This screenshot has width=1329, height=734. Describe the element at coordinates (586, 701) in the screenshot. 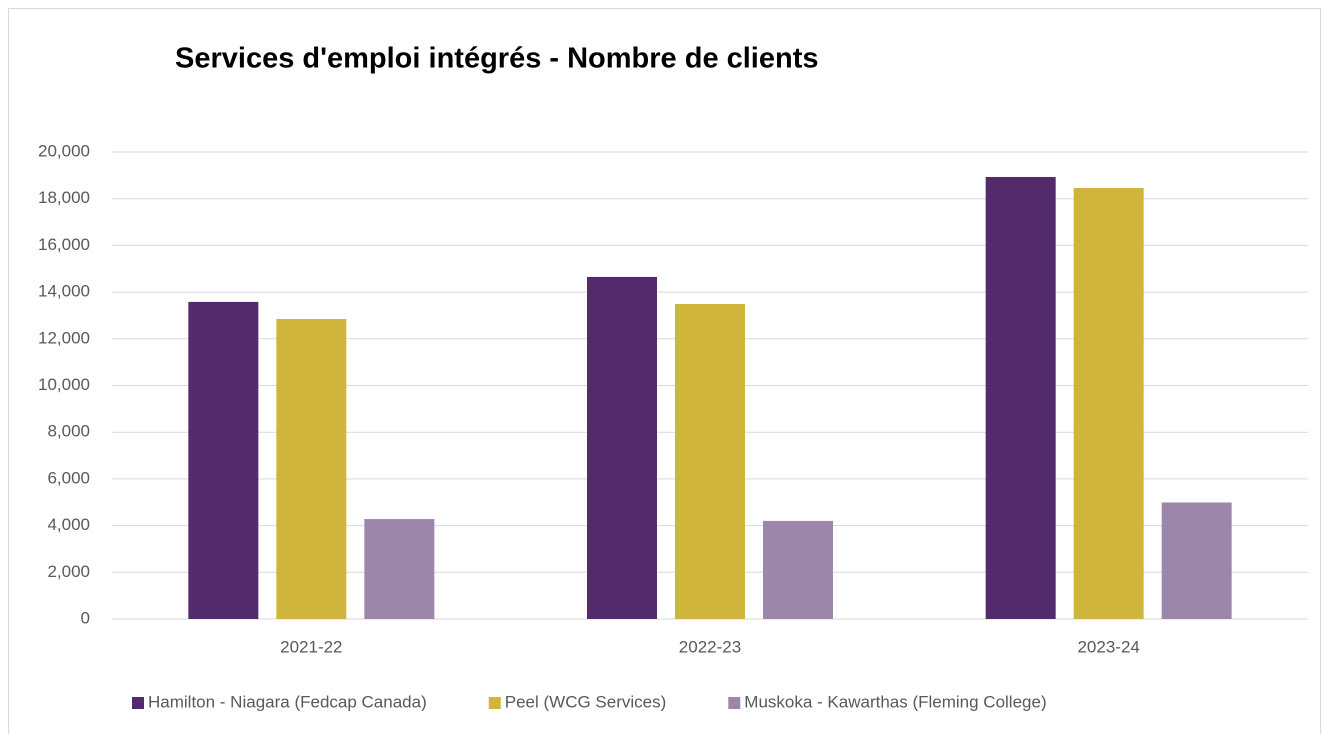

I see `legend-label: Peel (WCG Services)` at that location.